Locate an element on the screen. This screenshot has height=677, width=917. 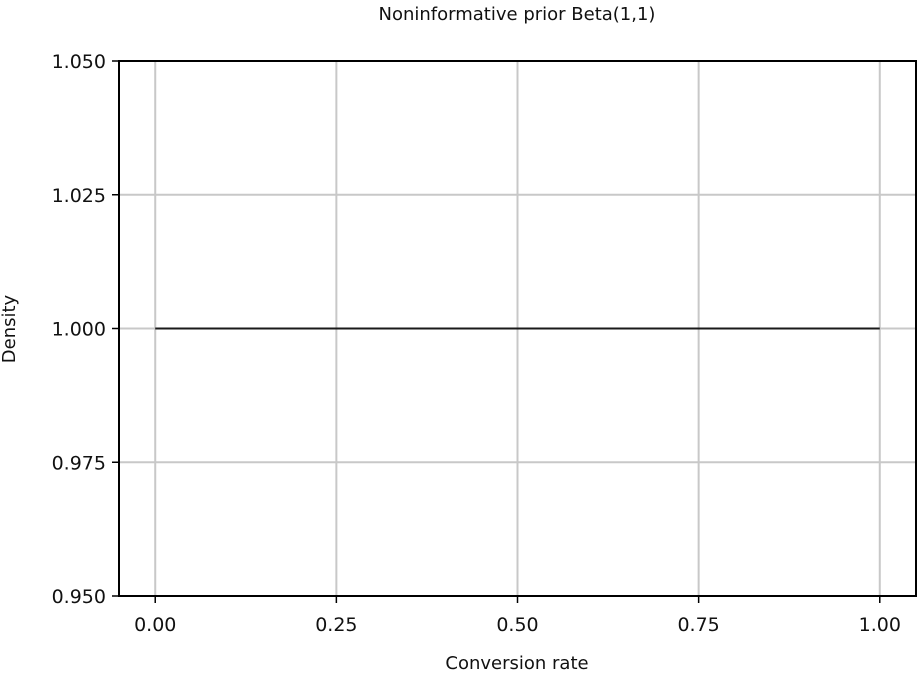
x-tick-label: 0.50 is located at coordinates (517, 625).